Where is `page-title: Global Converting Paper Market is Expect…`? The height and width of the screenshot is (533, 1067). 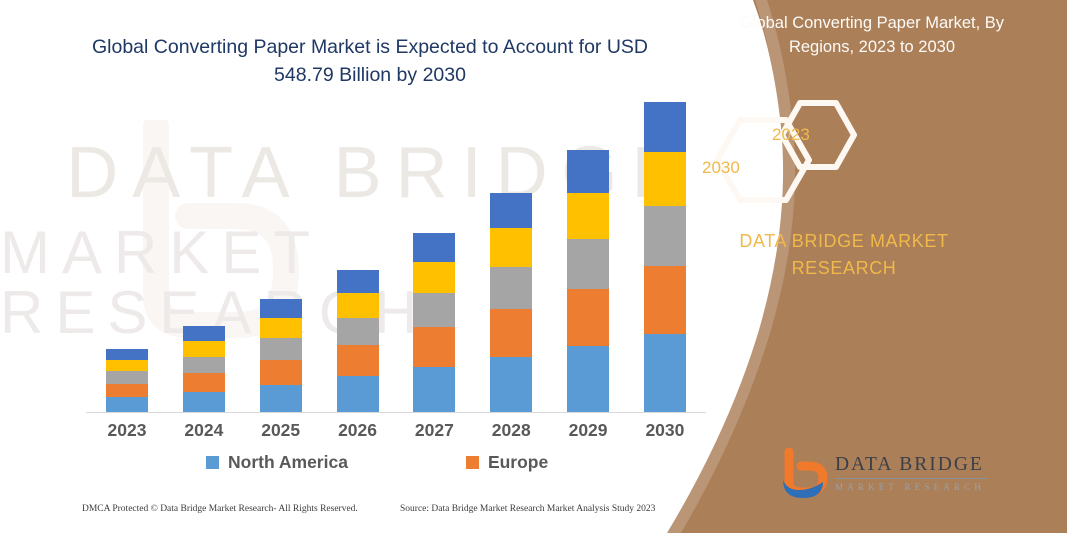
page-title: Global Converting Paper Market is Expect… is located at coordinates (370, 61).